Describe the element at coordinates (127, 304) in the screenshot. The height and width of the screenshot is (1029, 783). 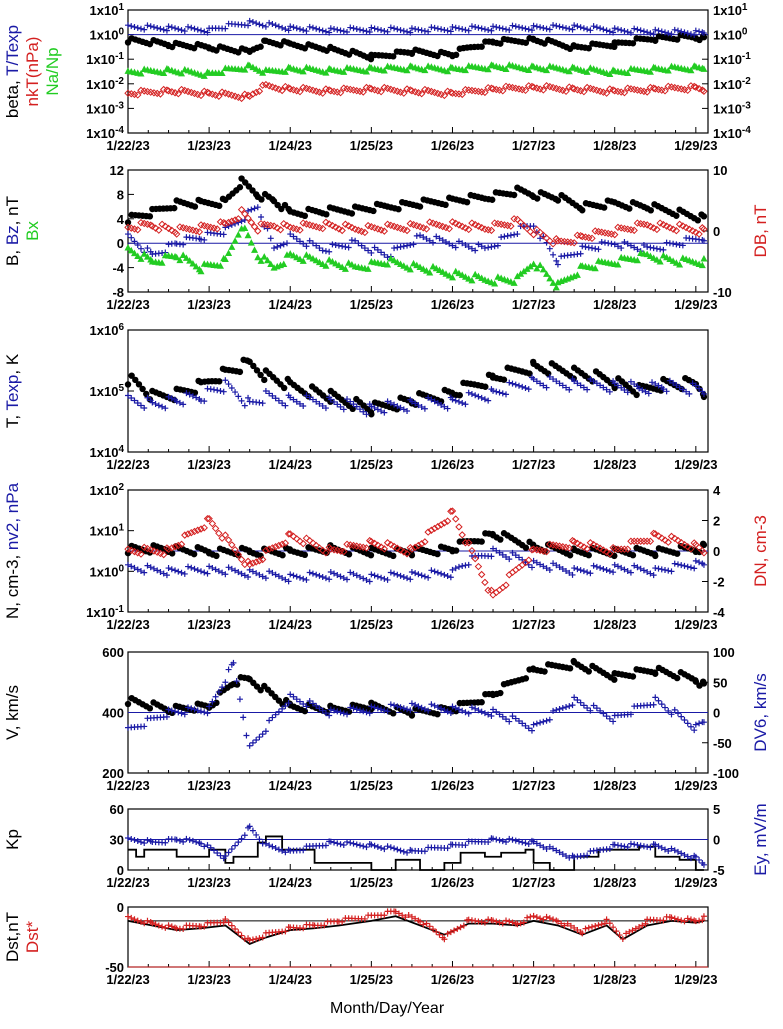
I see `panel-b-xtick-label: 1/22/23` at that location.